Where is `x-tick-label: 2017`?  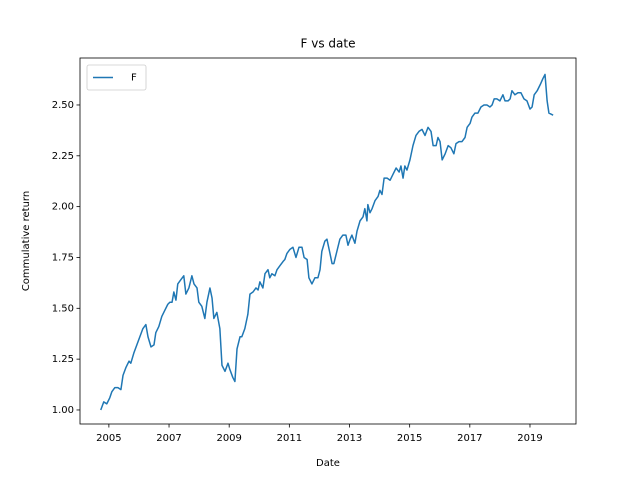 x-tick-label: 2017 is located at coordinates (469, 438).